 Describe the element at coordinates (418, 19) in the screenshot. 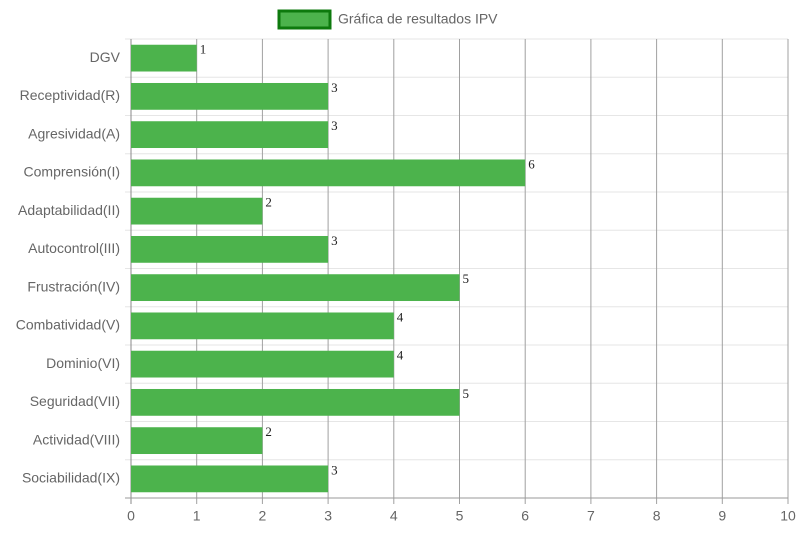

I see `legend-label: Gráfica de resultados IPV` at that location.